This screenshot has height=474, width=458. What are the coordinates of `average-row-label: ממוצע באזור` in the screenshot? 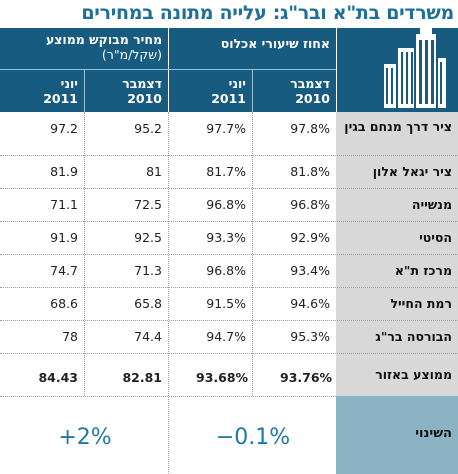 It's located at (413, 374).